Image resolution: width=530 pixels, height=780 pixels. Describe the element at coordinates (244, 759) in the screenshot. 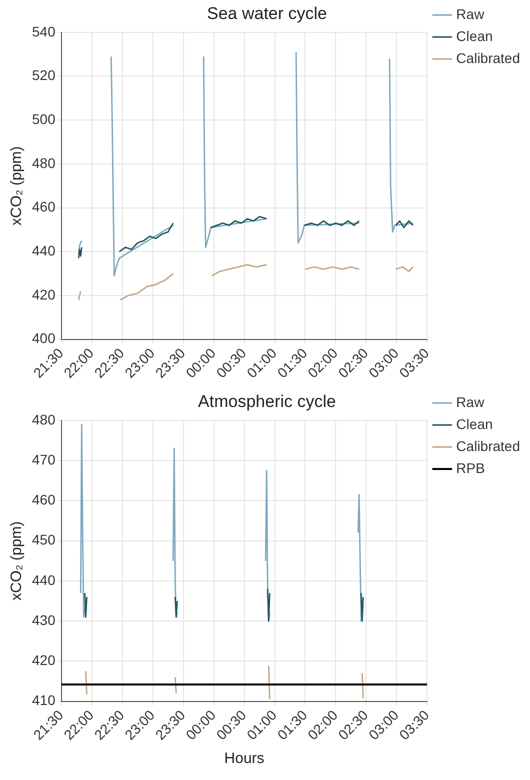

I see `x-axis-title: Hours` at that location.